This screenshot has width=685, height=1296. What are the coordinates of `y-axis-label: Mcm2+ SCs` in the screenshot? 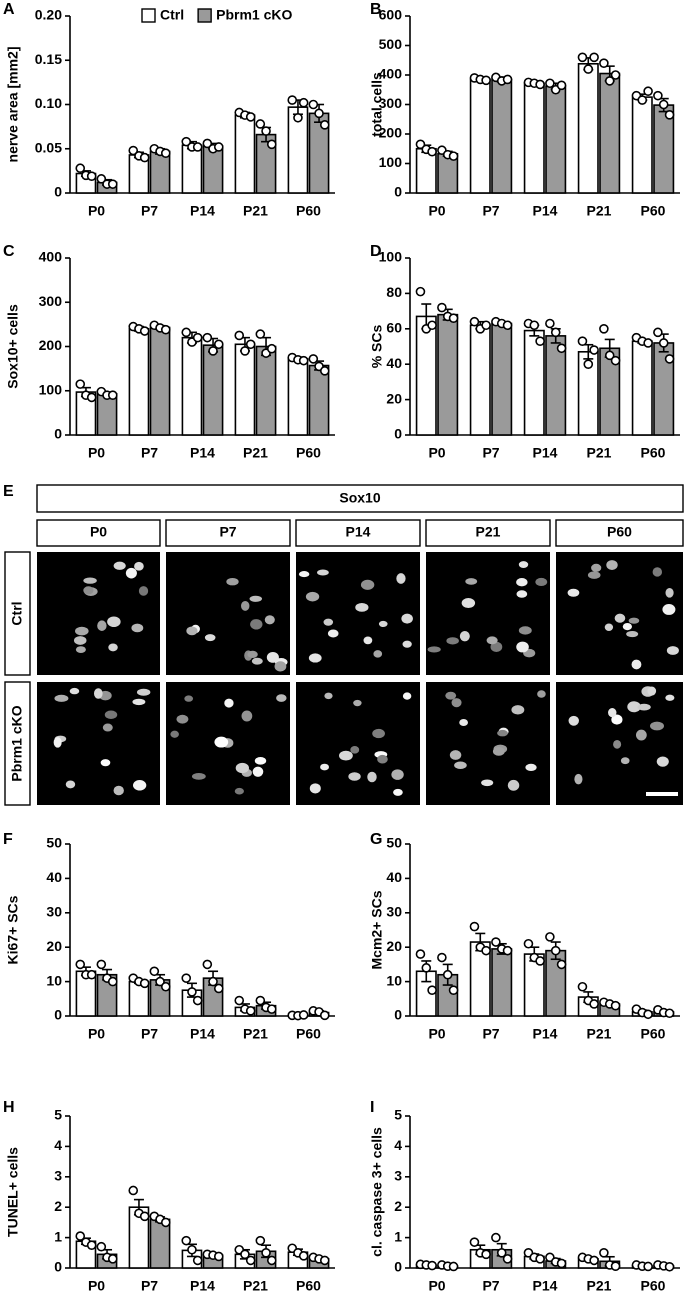 It's located at (377, 929).